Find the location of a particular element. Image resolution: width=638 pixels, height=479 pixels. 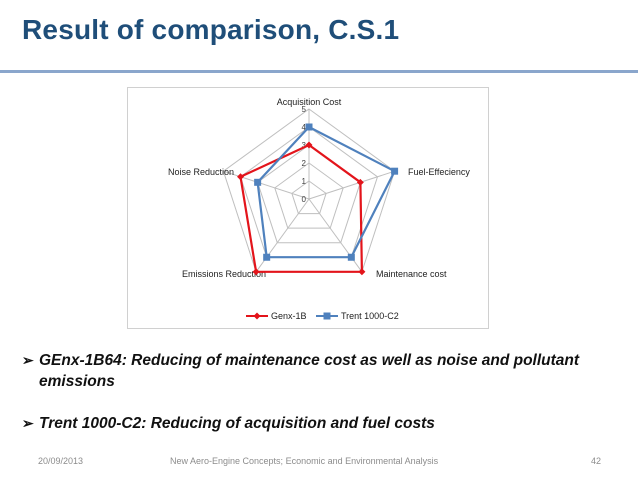

axis-label: Fuel-Effeciency is located at coordinates (439, 172).